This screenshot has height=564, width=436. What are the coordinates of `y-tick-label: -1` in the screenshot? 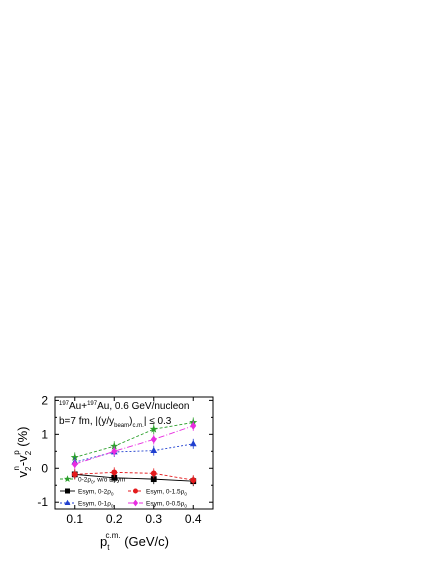 It's located at (42, 502).